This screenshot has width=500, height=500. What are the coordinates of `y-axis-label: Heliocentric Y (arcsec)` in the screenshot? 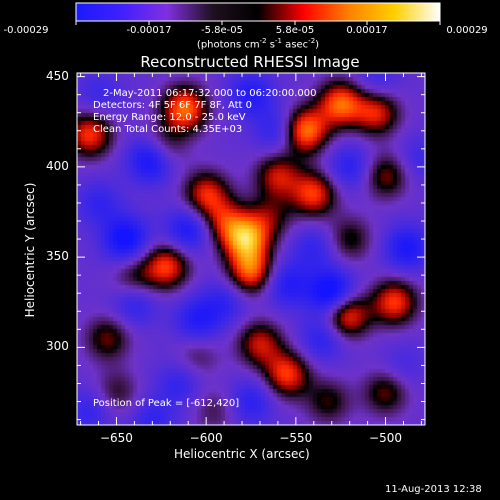 It's located at (30, 250).